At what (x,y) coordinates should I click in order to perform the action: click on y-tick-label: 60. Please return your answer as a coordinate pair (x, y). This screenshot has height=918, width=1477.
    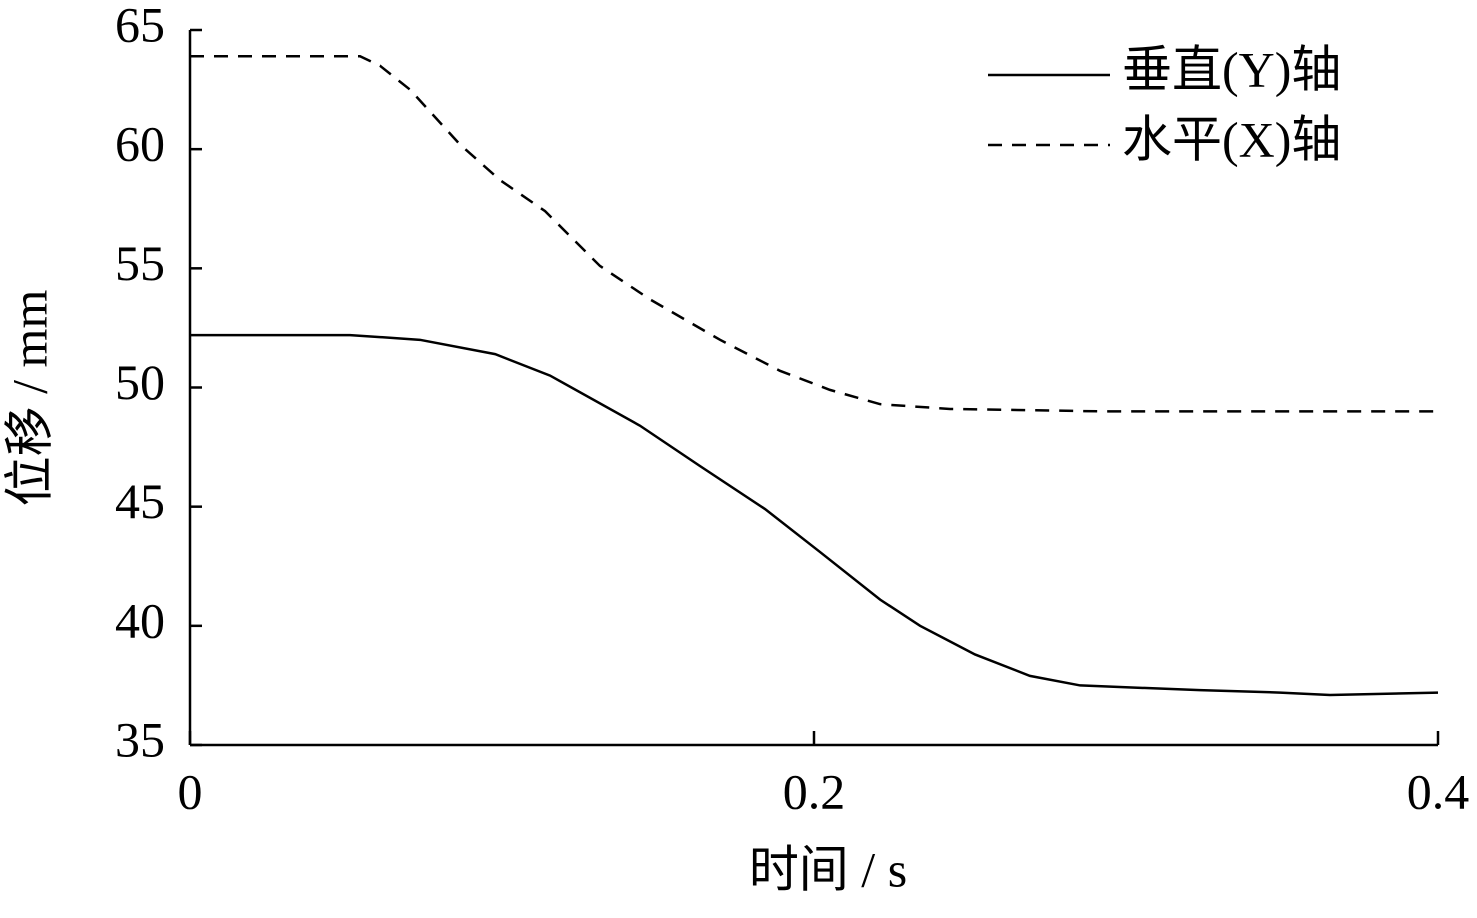
    Looking at the image, I should click on (140, 144).